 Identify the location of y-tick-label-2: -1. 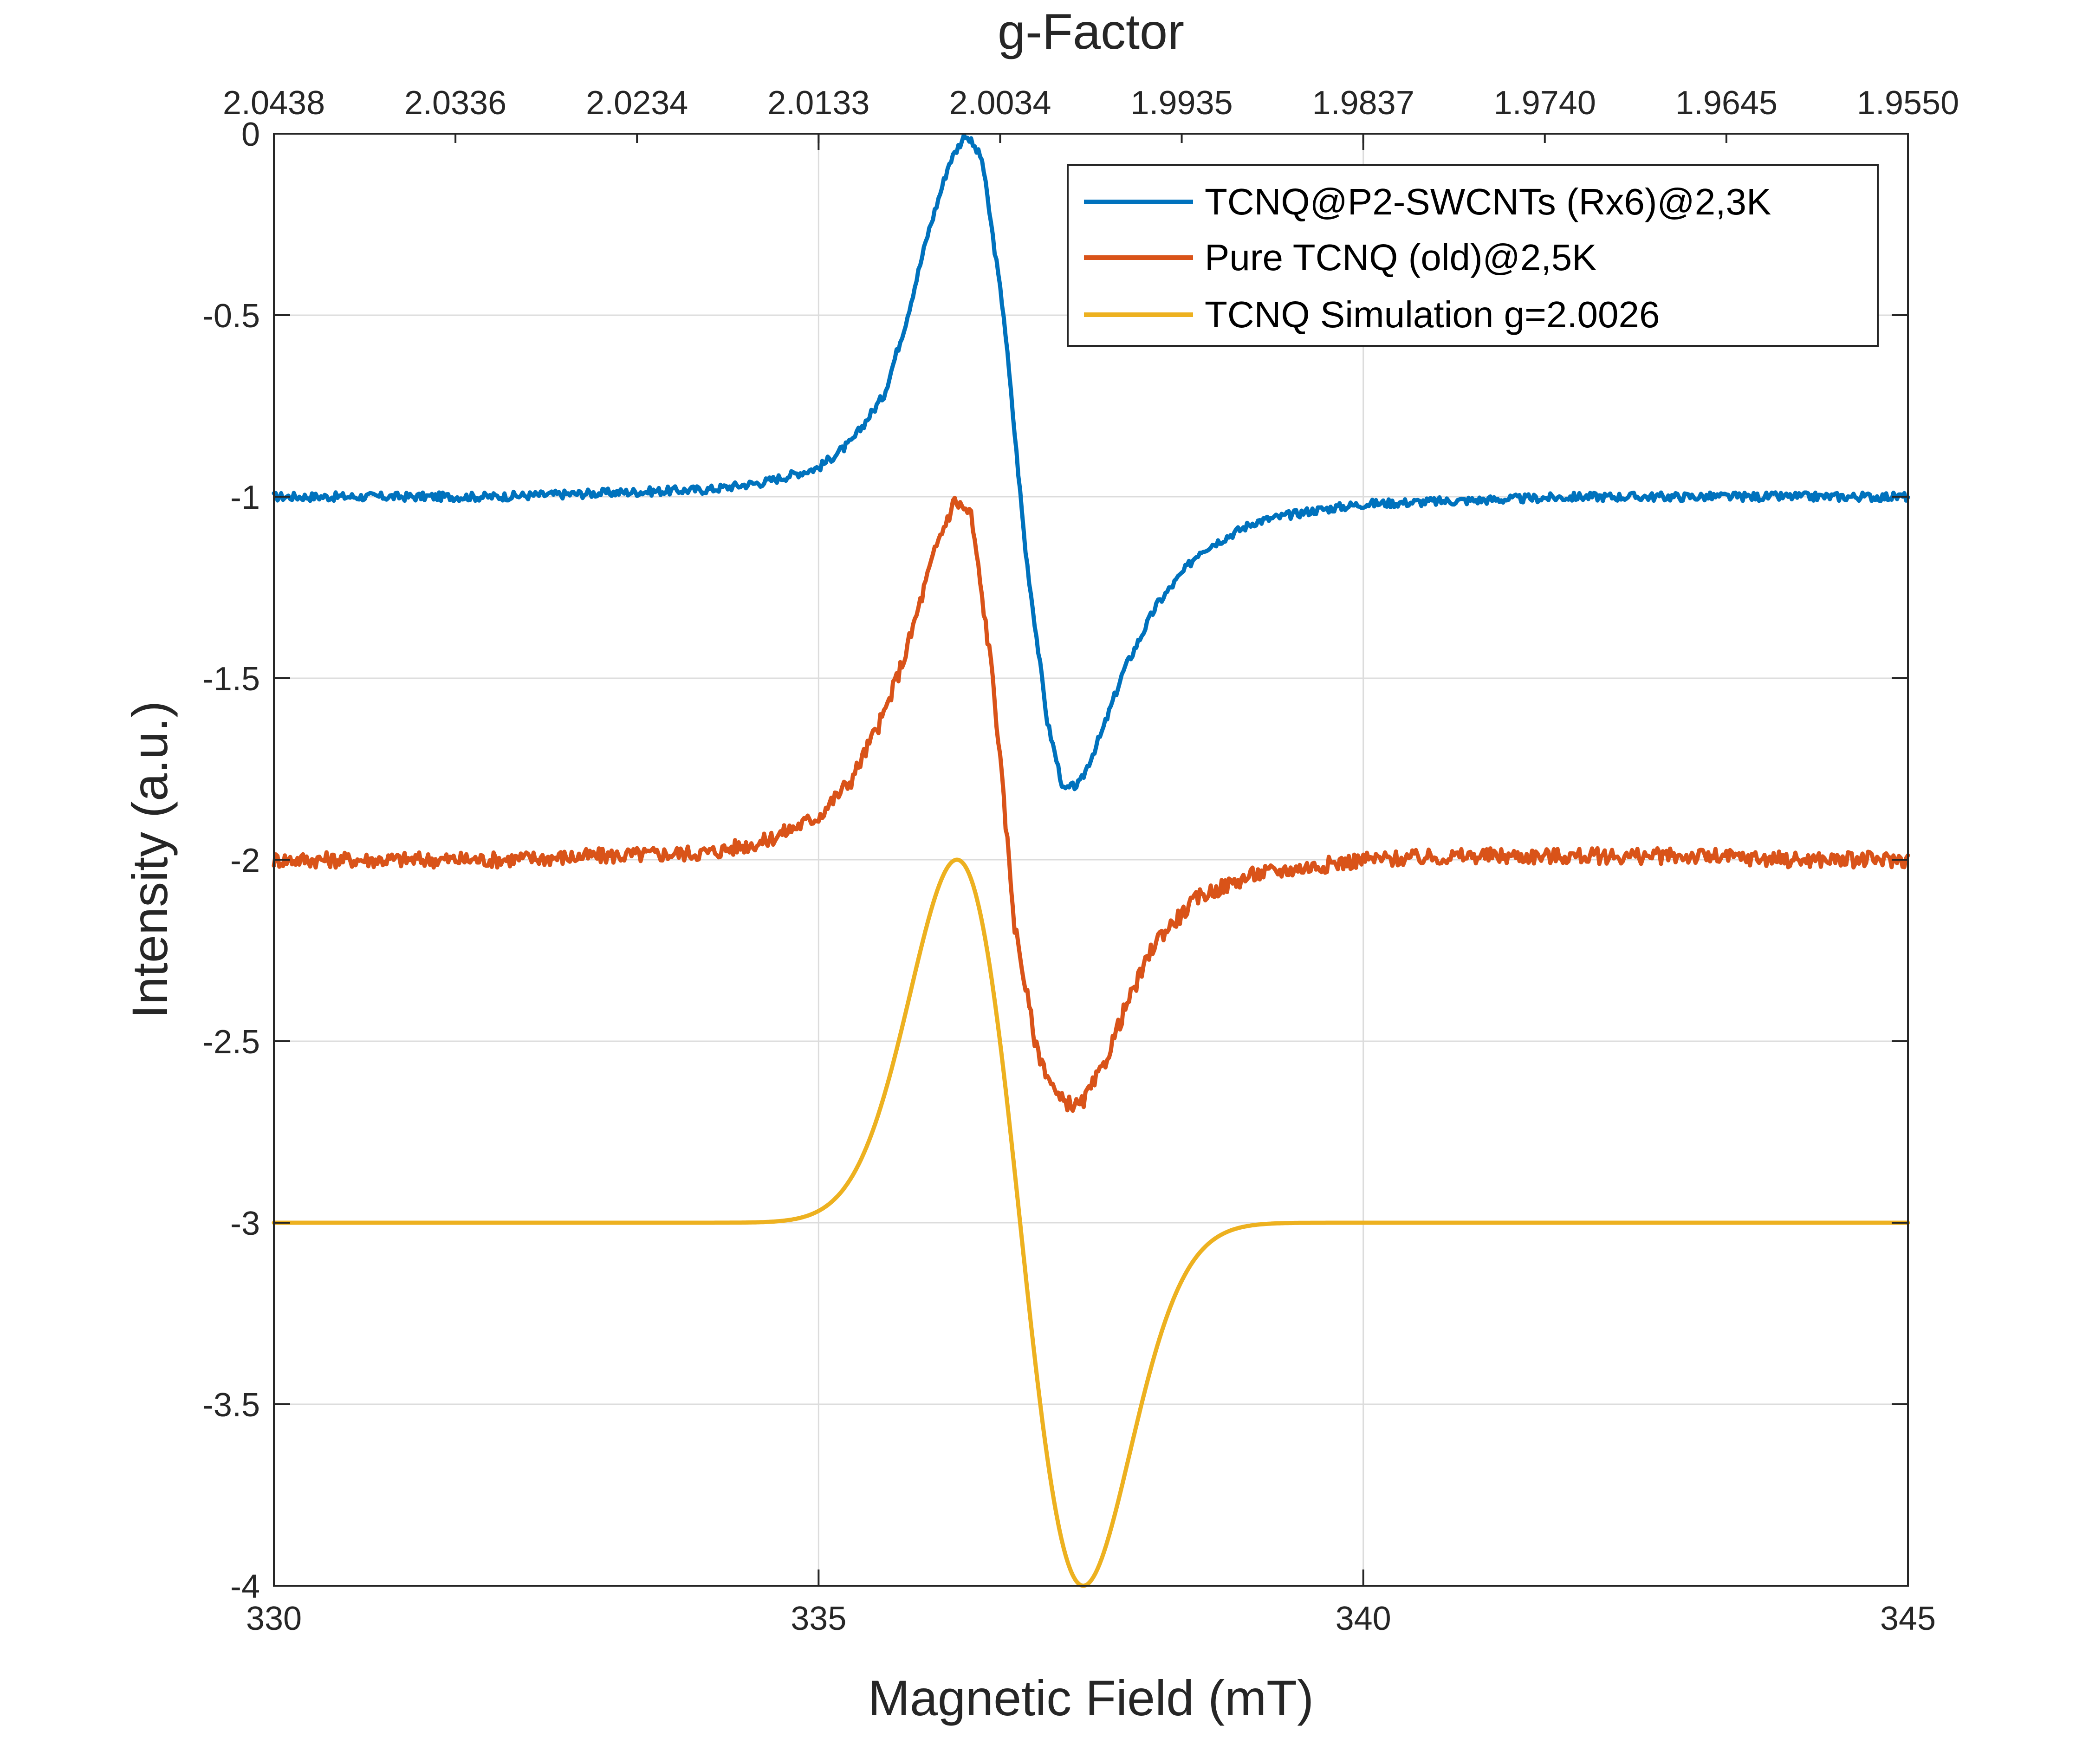
(245, 497).